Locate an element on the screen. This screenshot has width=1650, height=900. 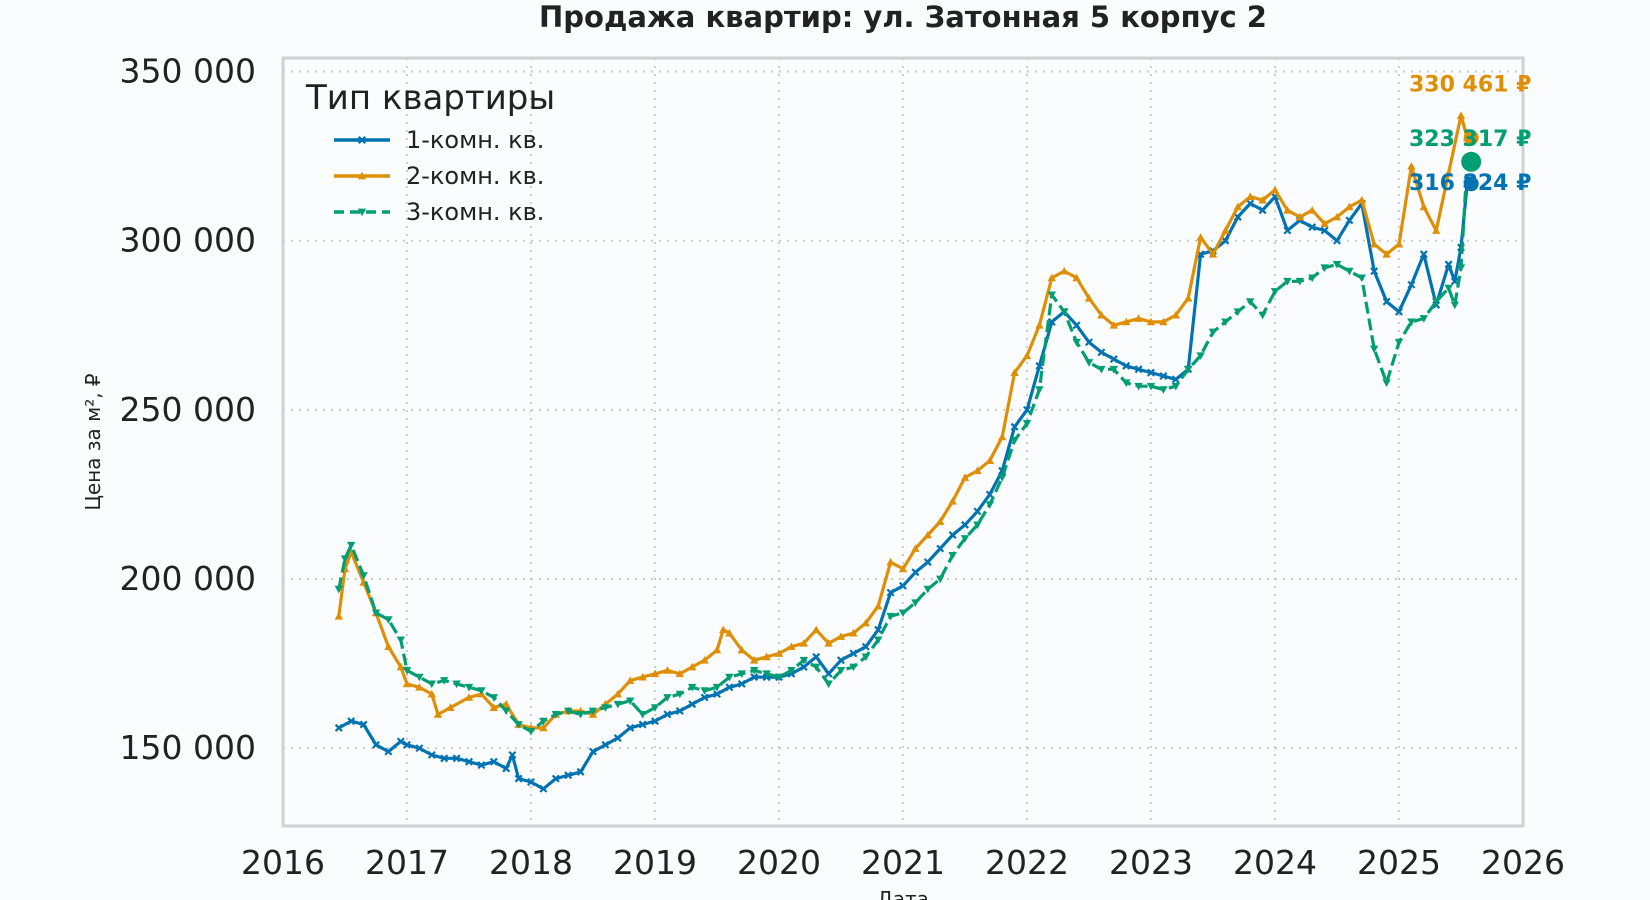
x-tick-label: 2019 is located at coordinates (655, 862).